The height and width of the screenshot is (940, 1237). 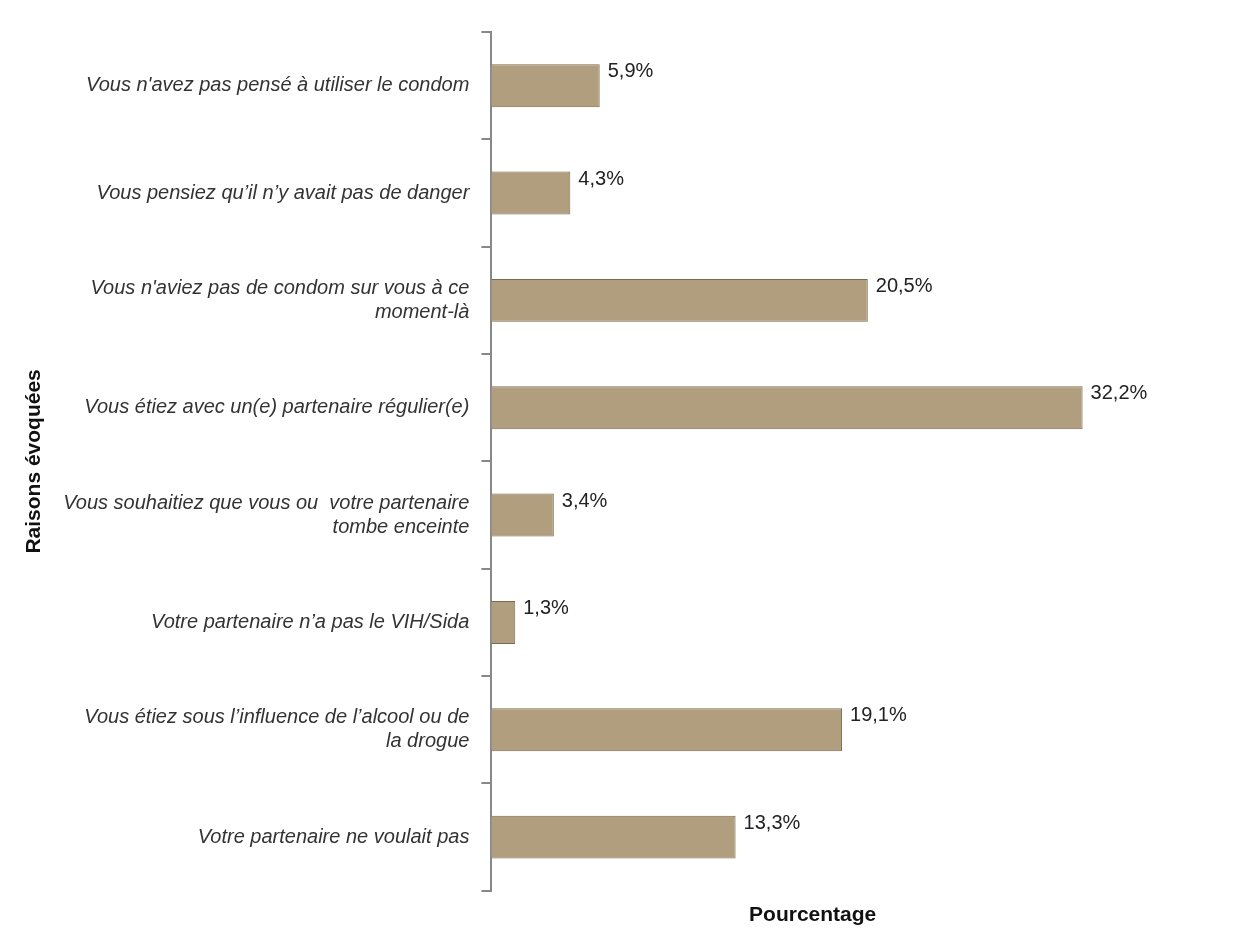 What do you see at coordinates (266, 513) in the screenshot?
I see `y-tick-label: Vous souhaitiez que vous ou votre partenaire tombe enceinte` at bounding box center [266, 513].